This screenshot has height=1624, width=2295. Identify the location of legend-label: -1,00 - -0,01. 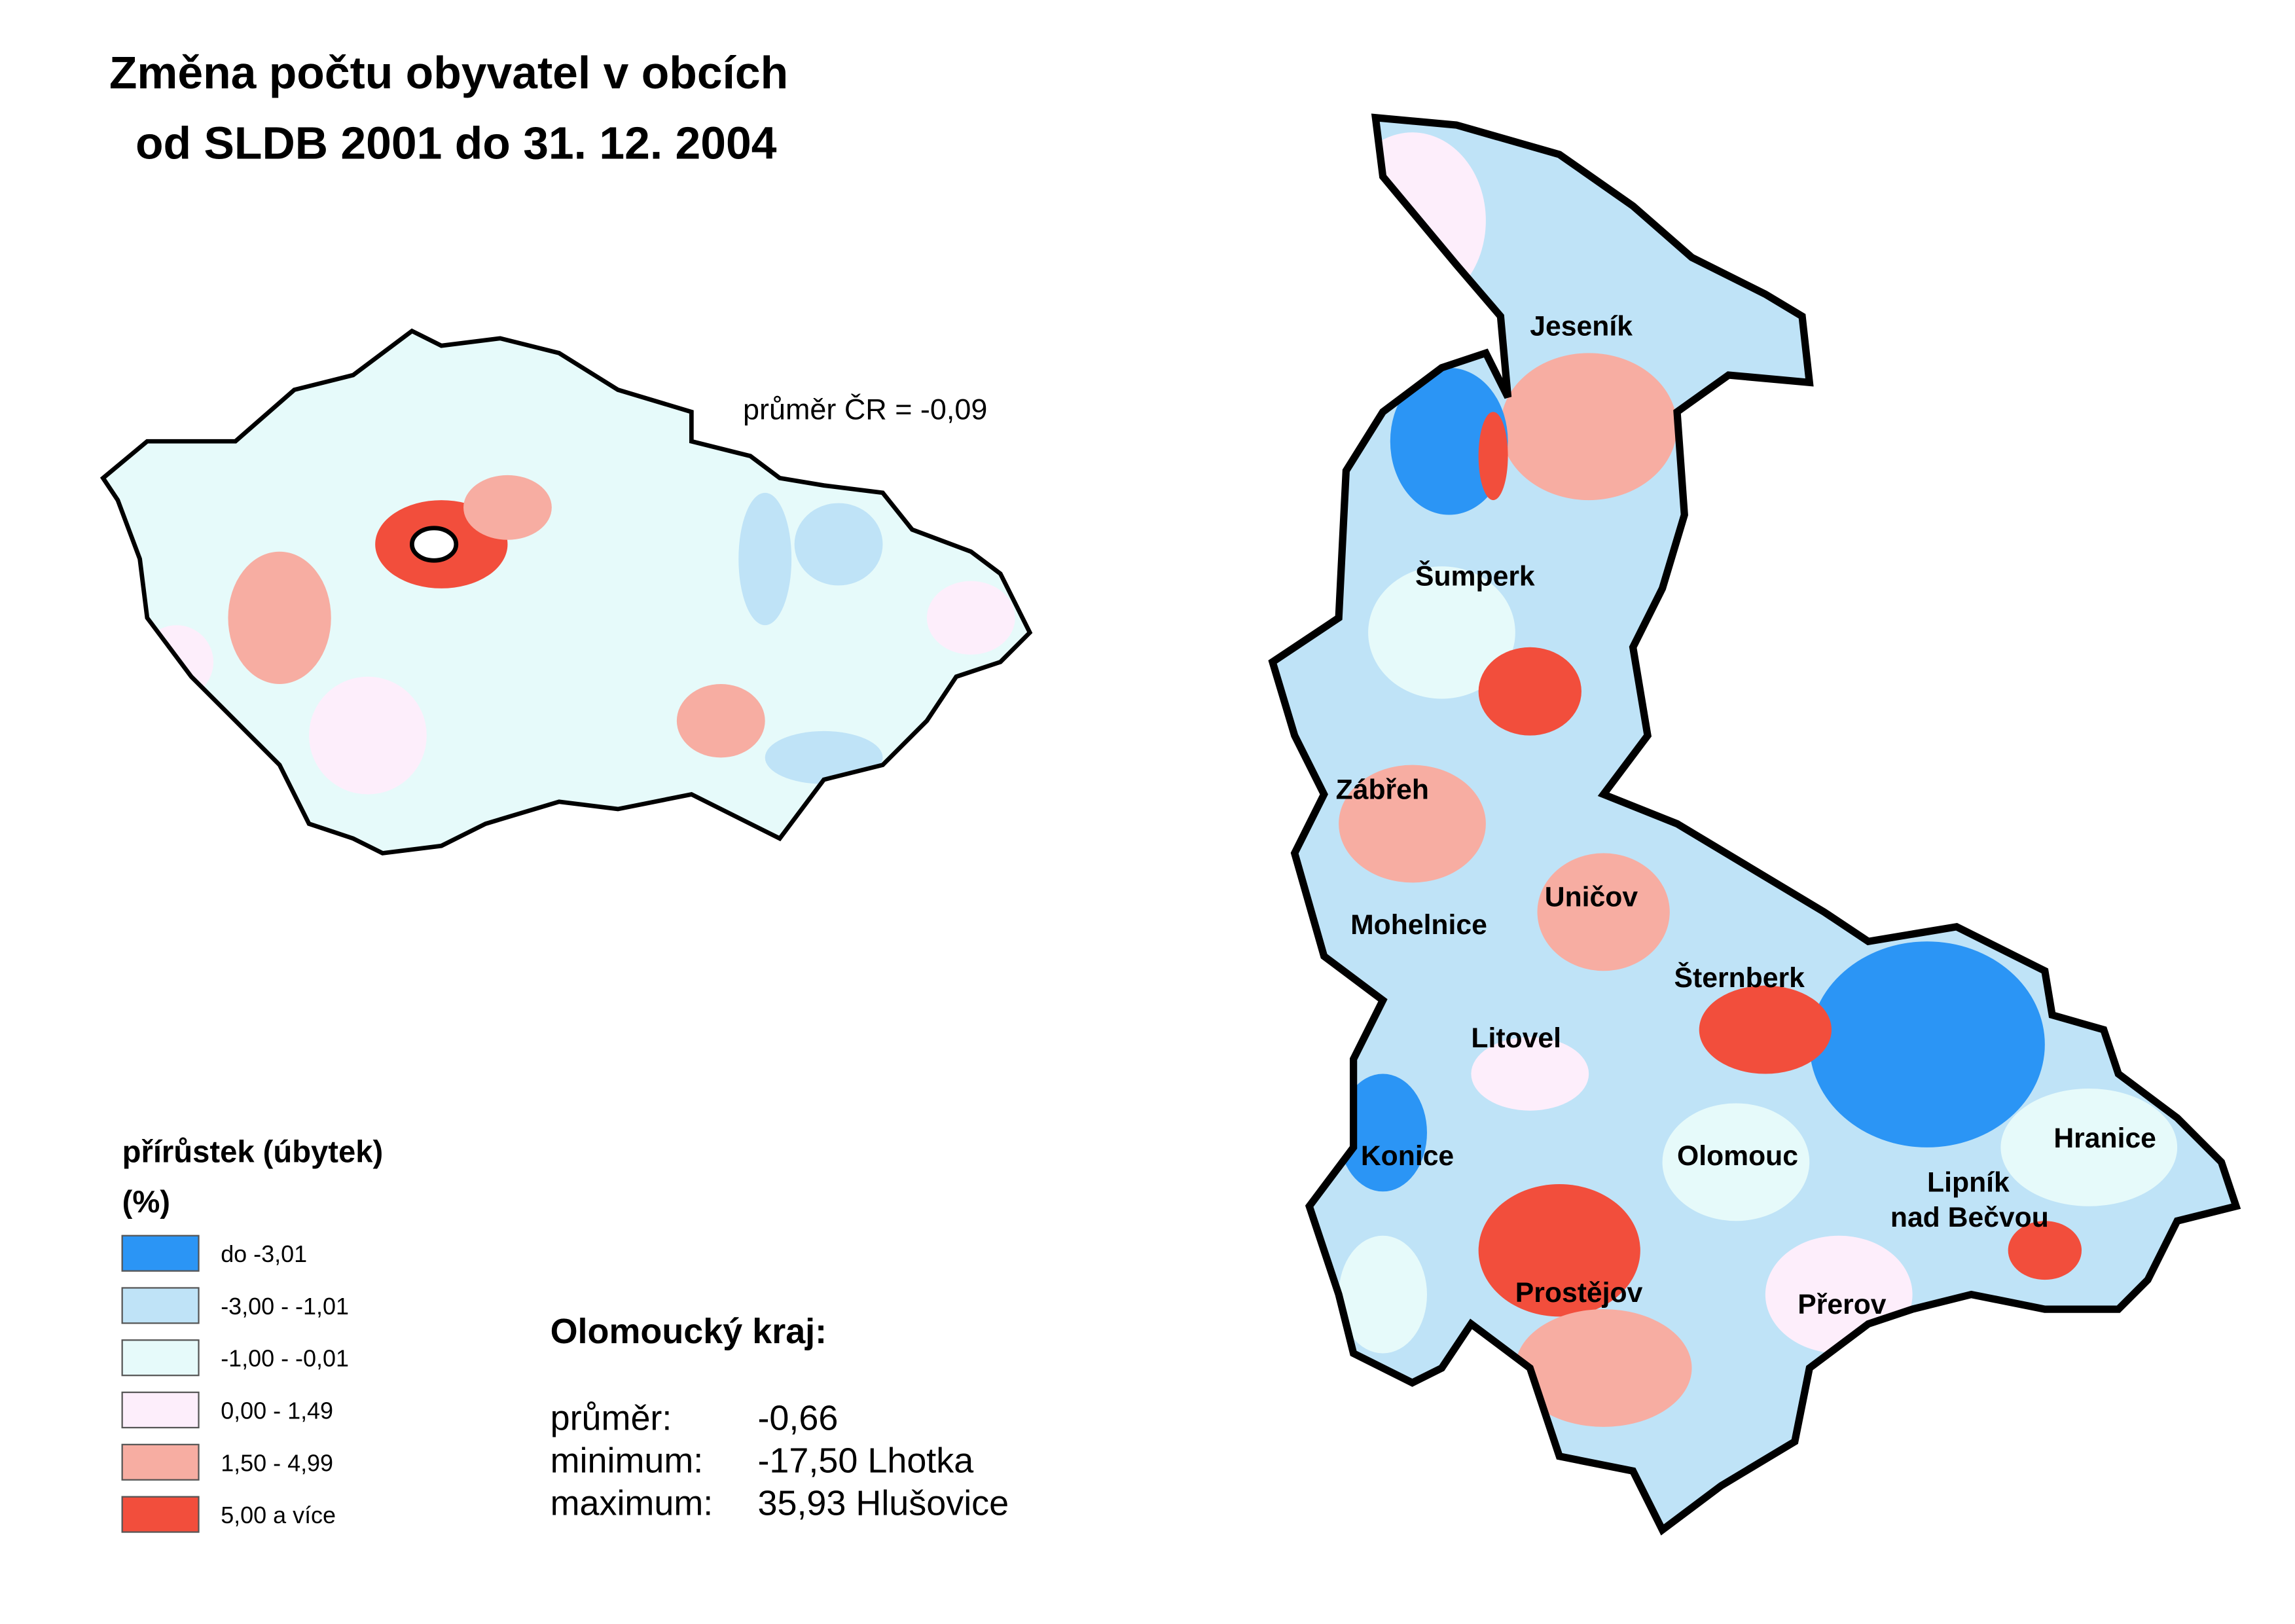
(285, 1358).